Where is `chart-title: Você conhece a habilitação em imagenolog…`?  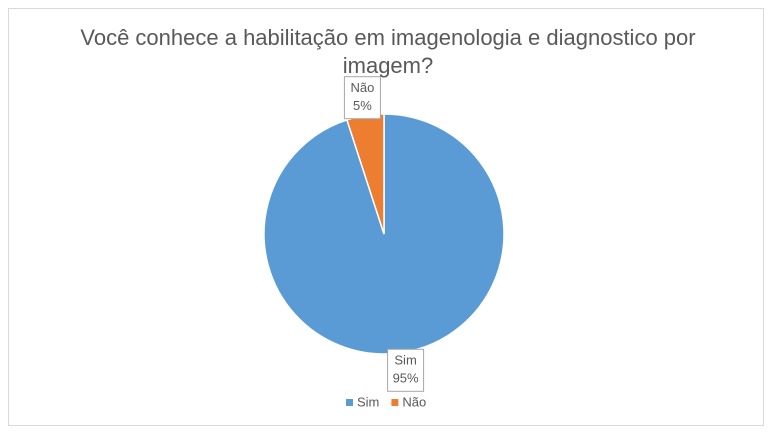
chart-title: Você conhece a habilitação em imagenolog… is located at coordinates (388, 51).